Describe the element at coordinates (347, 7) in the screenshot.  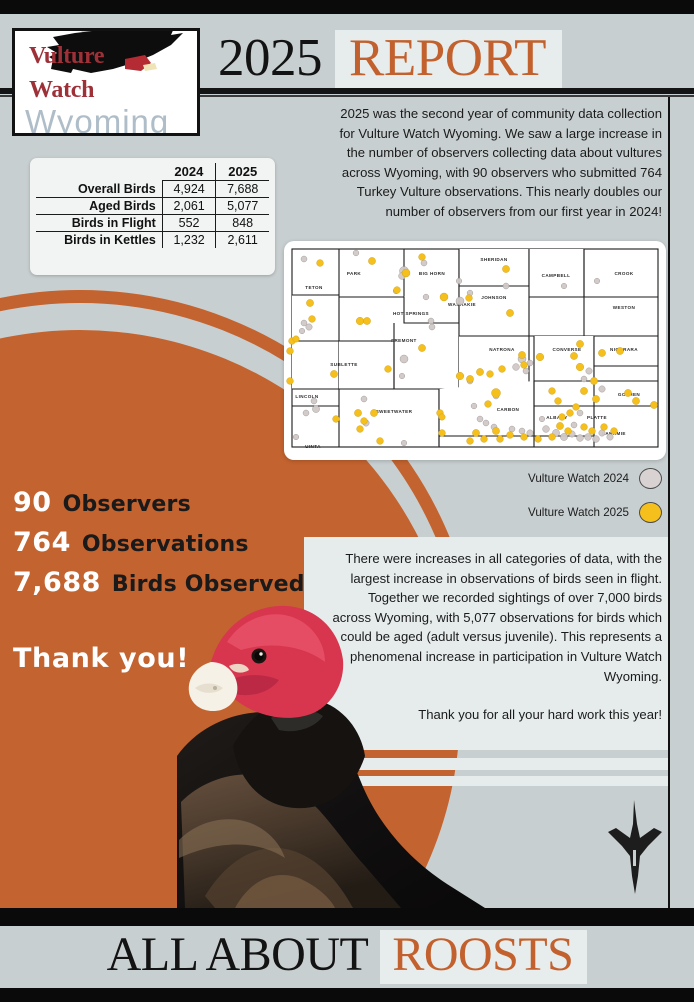
I see `top-black-bar` at that location.